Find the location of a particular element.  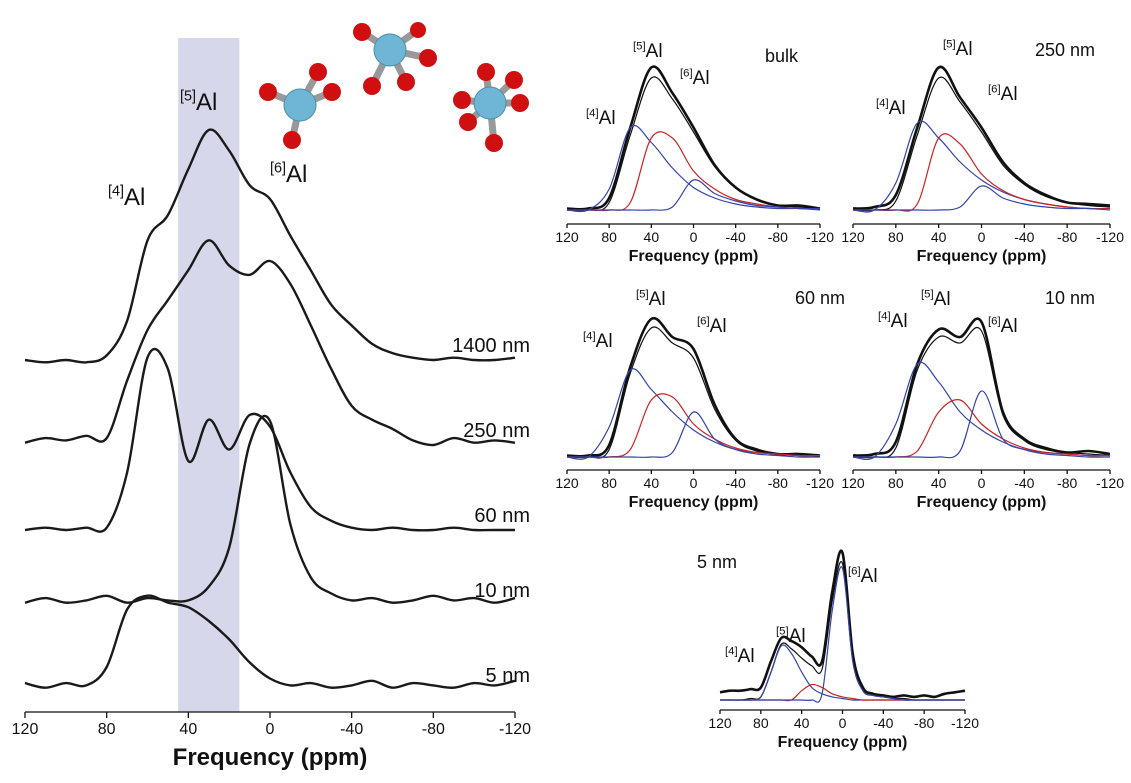

panel-title: 60 nm is located at coordinates (820, 298).